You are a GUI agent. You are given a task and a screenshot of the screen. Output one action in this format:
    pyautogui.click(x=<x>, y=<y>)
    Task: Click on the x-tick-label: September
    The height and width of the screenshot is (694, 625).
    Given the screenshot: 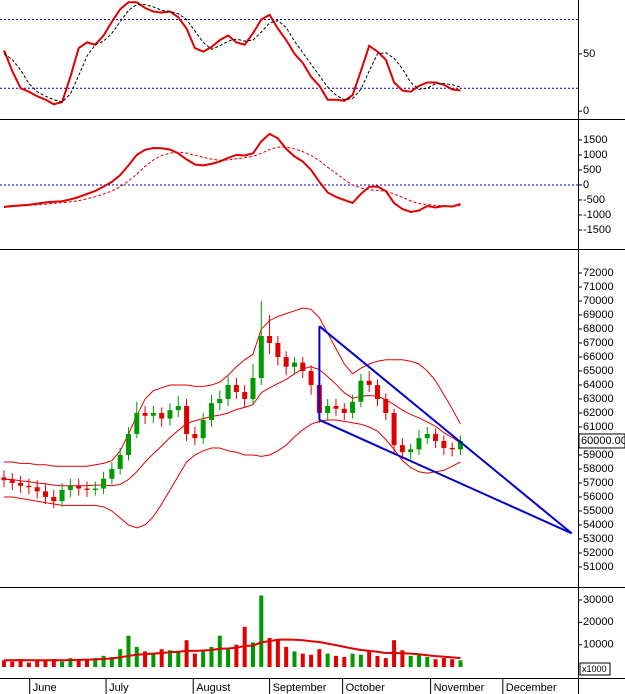 What is the action you would take?
    pyautogui.click(x=300, y=688)
    